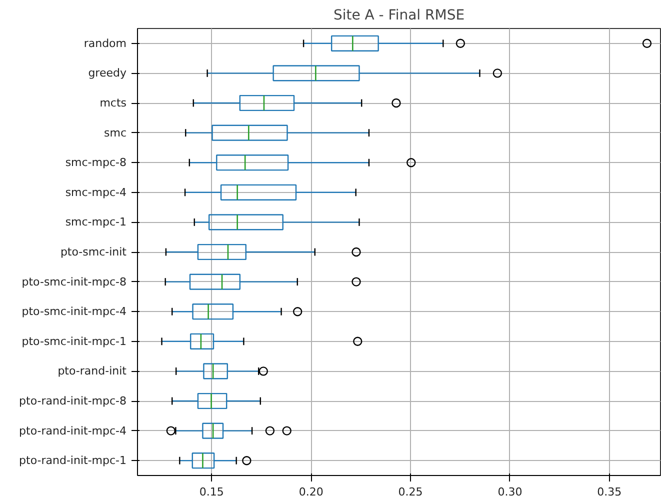  Describe the element at coordinates (73, 461) in the screenshot. I see `y-tick-label: pto-rand-init-mpc-1` at that location.